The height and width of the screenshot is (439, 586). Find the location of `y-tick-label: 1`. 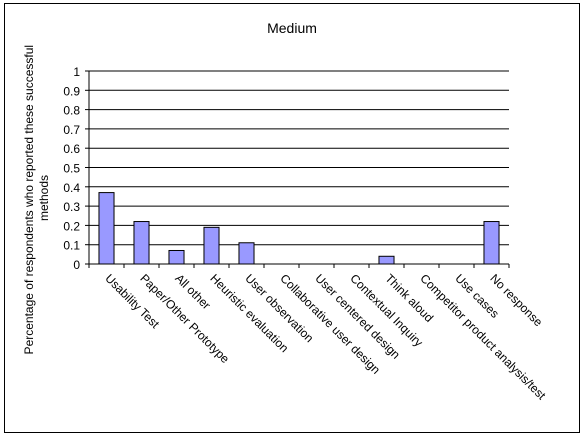

y-tick-label: 1 is located at coordinates (76, 72).